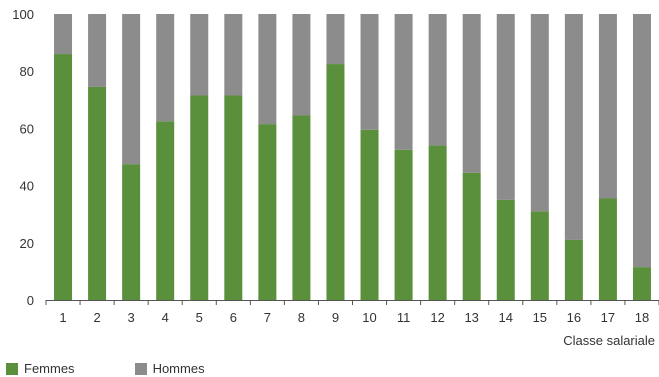 The height and width of the screenshot is (377, 659). What do you see at coordinates (140, 368) in the screenshot?
I see `legend-swatch-hommes` at bounding box center [140, 368].